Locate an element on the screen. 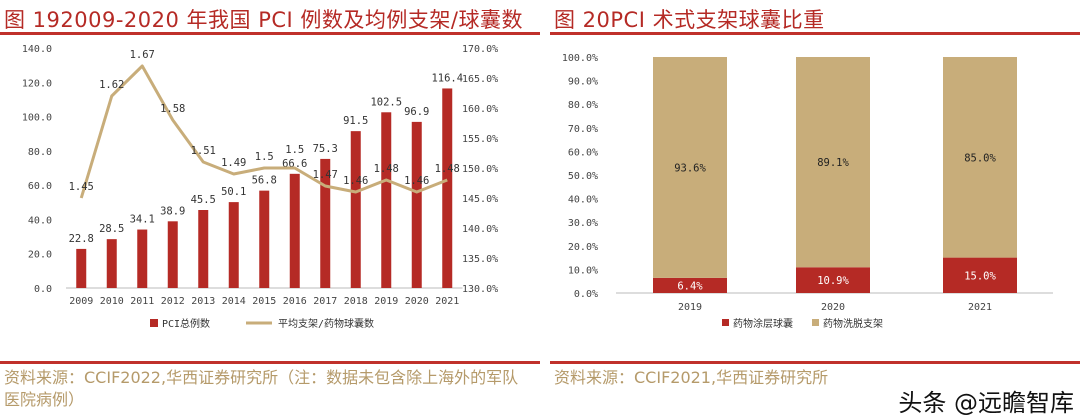 The image size is (1080, 418). x-tick: 2011 is located at coordinates (142, 301).